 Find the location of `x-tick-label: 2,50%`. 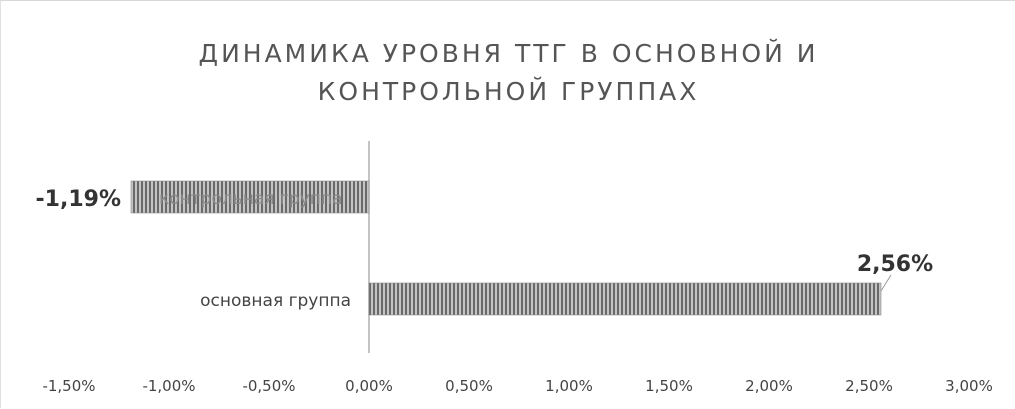

x-tick-label: 2,50% is located at coordinates (869, 386).